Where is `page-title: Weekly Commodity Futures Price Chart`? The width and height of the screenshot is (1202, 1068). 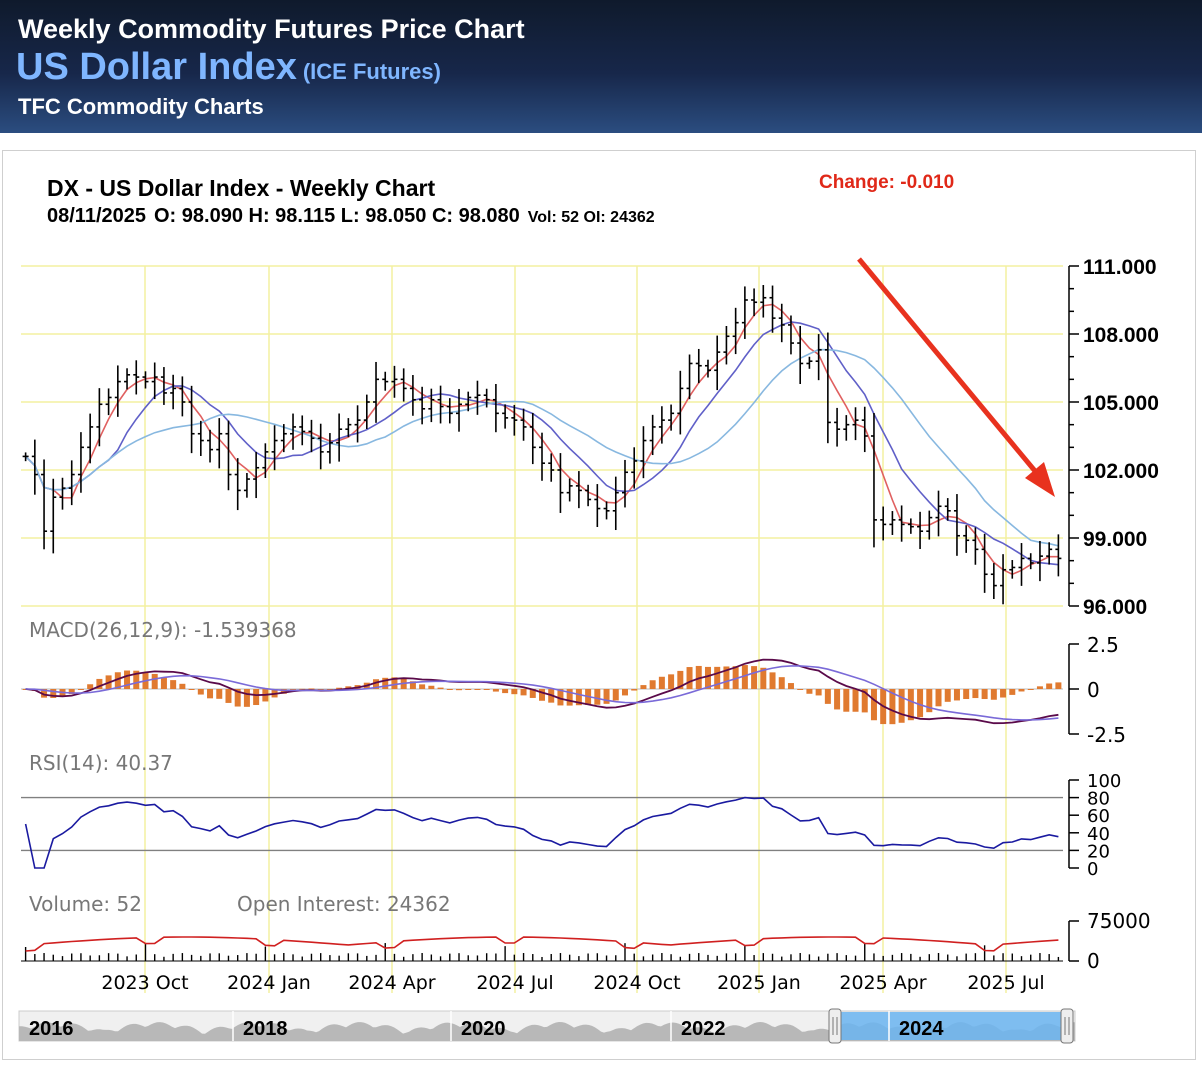 page-title: Weekly Commodity Futures Price Chart is located at coordinates (271, 29).